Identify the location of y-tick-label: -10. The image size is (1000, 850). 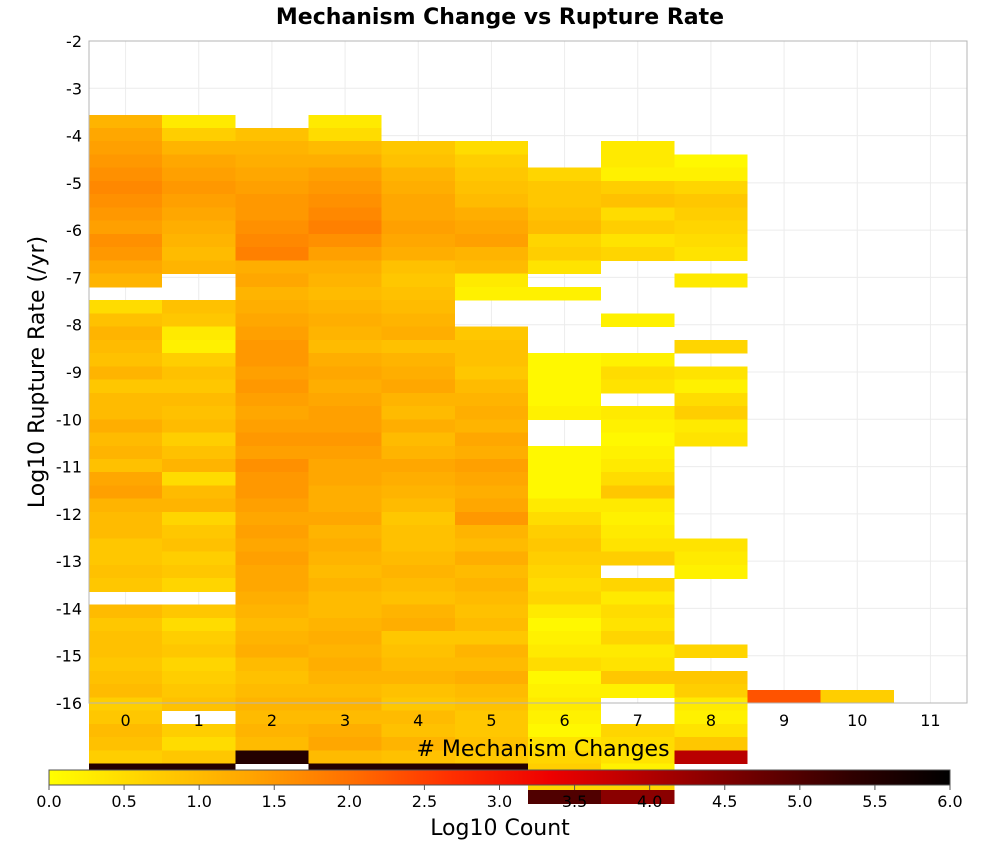
(69, 419).